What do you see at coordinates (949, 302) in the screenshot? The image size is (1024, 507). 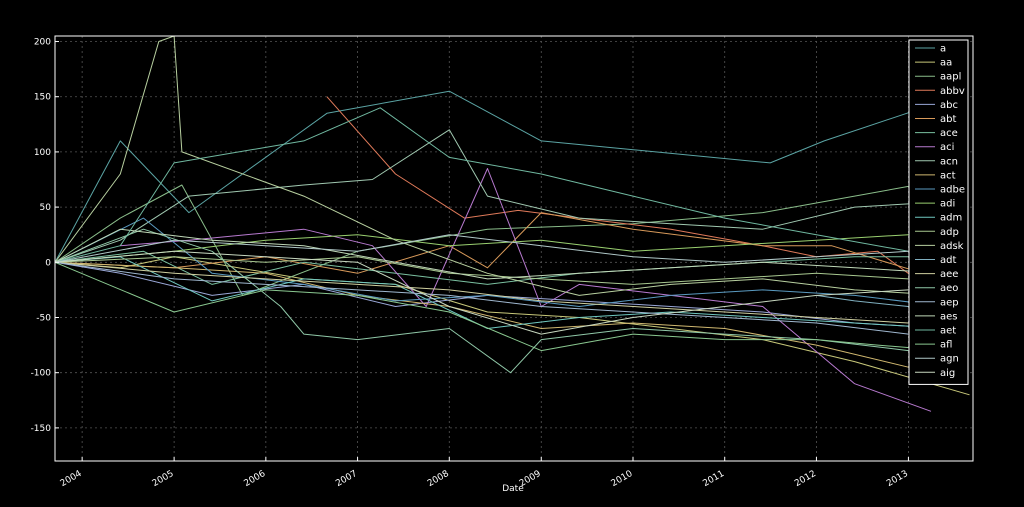 I see `legend-label-aep: aep` at bounding box center [949, 302].